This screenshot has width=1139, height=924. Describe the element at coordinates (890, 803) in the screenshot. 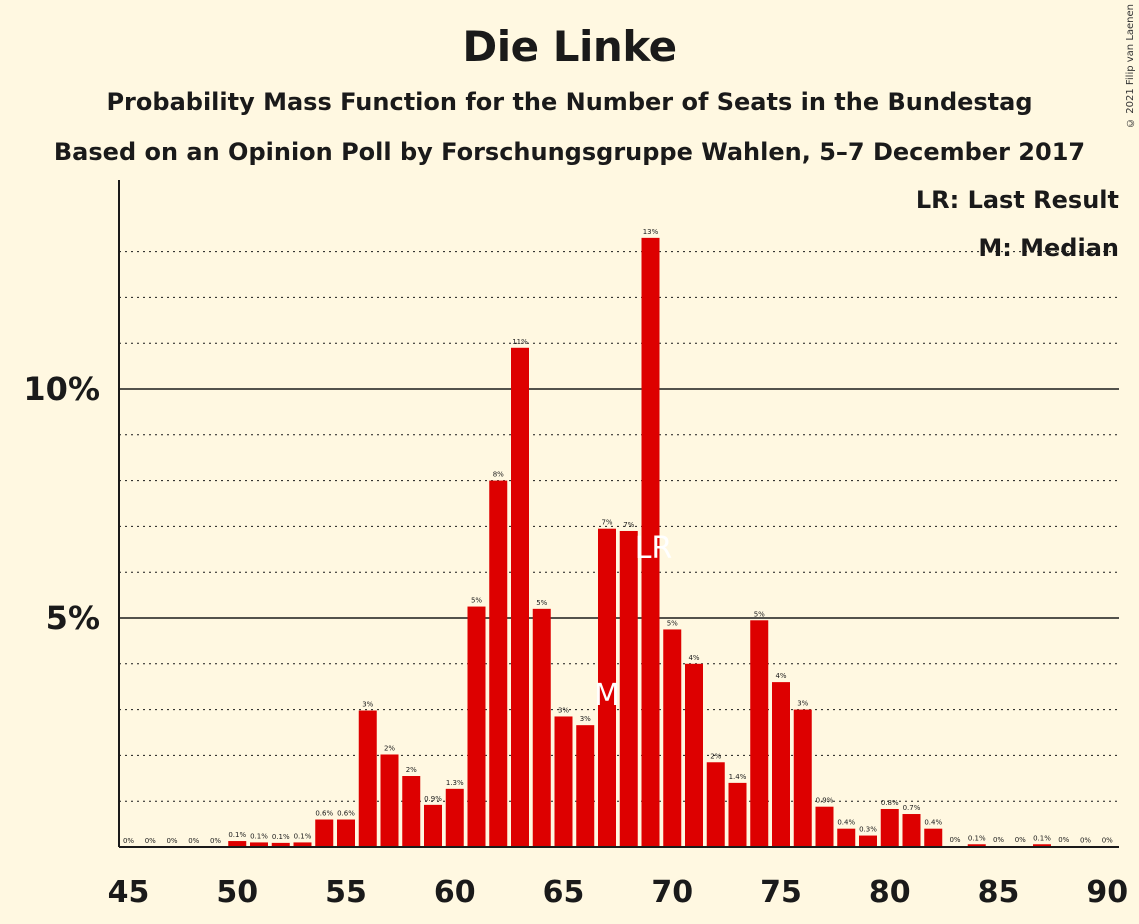

I see `data-label-seat-80: 0.8%` at that location.